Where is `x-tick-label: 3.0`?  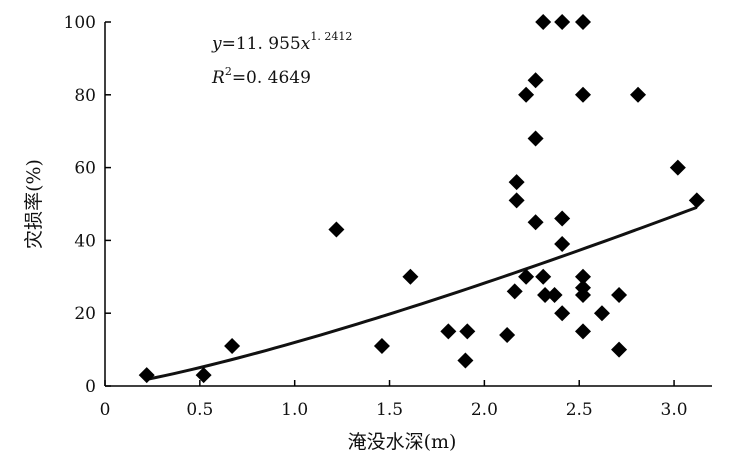
x-tick-label: 3.0 is located at coordinates (674, 410).